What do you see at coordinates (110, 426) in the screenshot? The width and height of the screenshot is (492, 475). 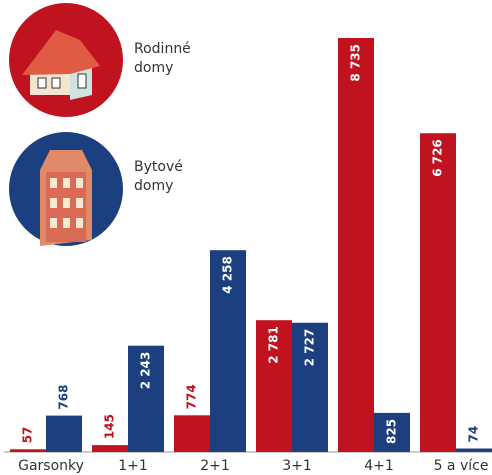 I see `value-label: 145` at bounding box center [110, 426].